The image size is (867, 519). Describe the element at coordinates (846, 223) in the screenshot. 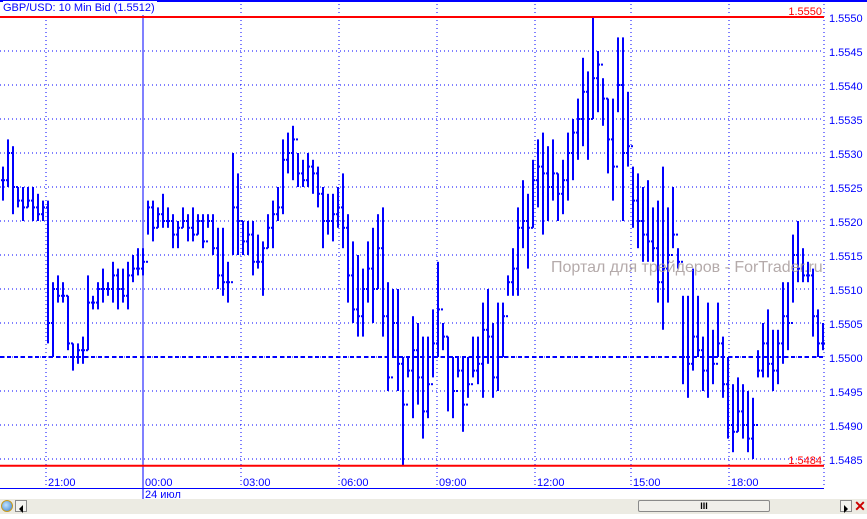

I see `price-tick-label: 1.5520` at that location.